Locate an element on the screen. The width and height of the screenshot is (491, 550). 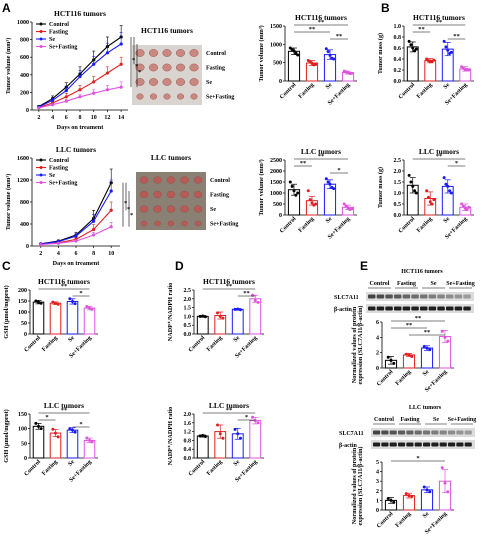
blot-row-label: β-actin is located at coordinates (343, 310).